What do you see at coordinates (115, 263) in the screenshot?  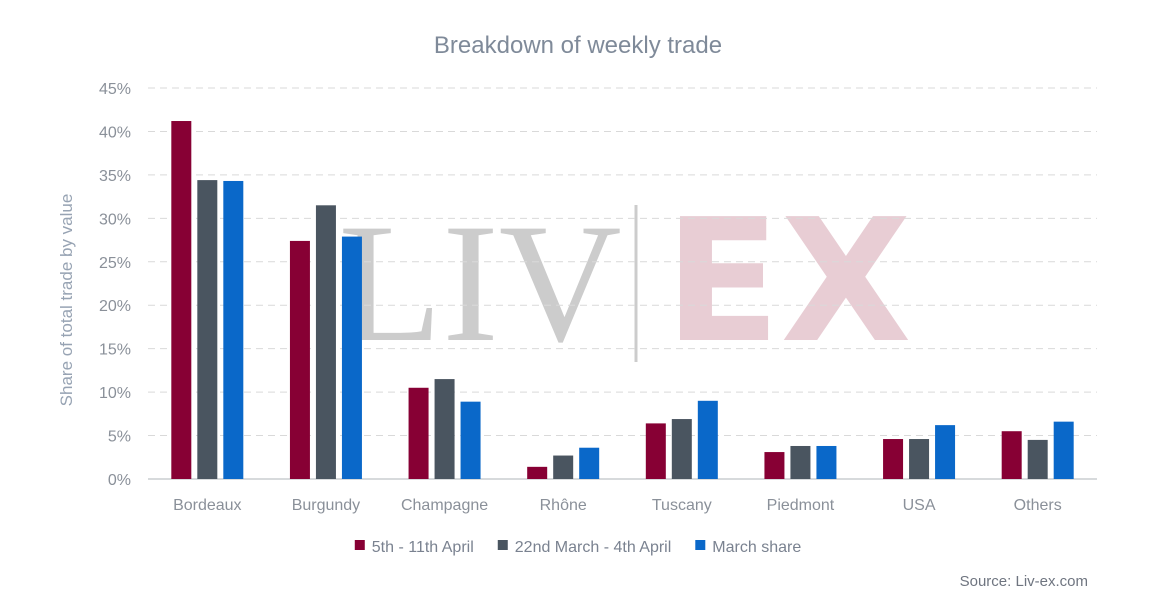 I see `y-tick-label: 25%` at bounding box center [115, 263].